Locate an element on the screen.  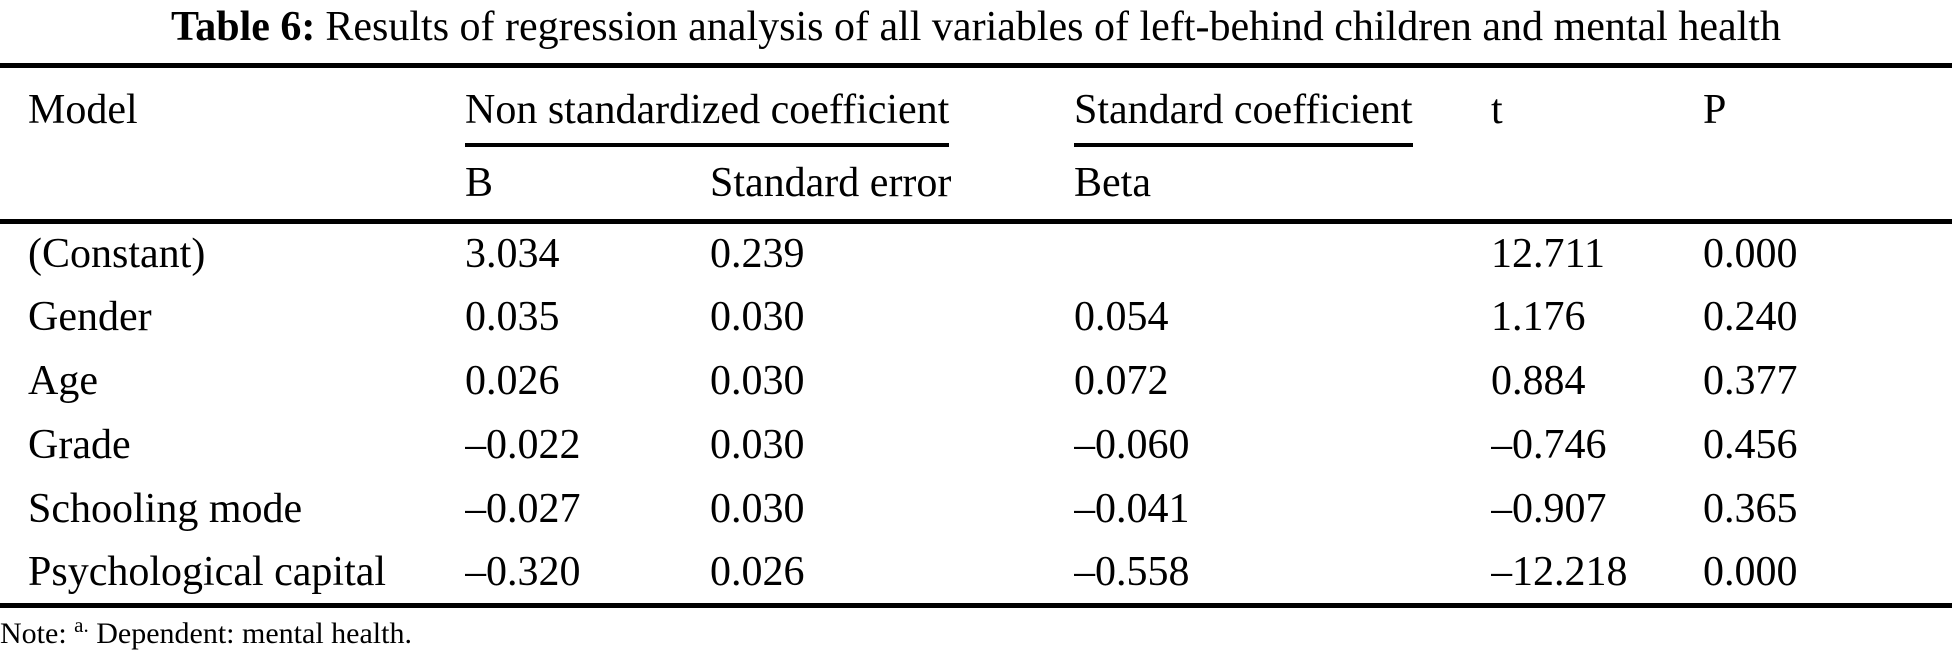
cell-t: 12.711 is located at coordinates (1548, 254).